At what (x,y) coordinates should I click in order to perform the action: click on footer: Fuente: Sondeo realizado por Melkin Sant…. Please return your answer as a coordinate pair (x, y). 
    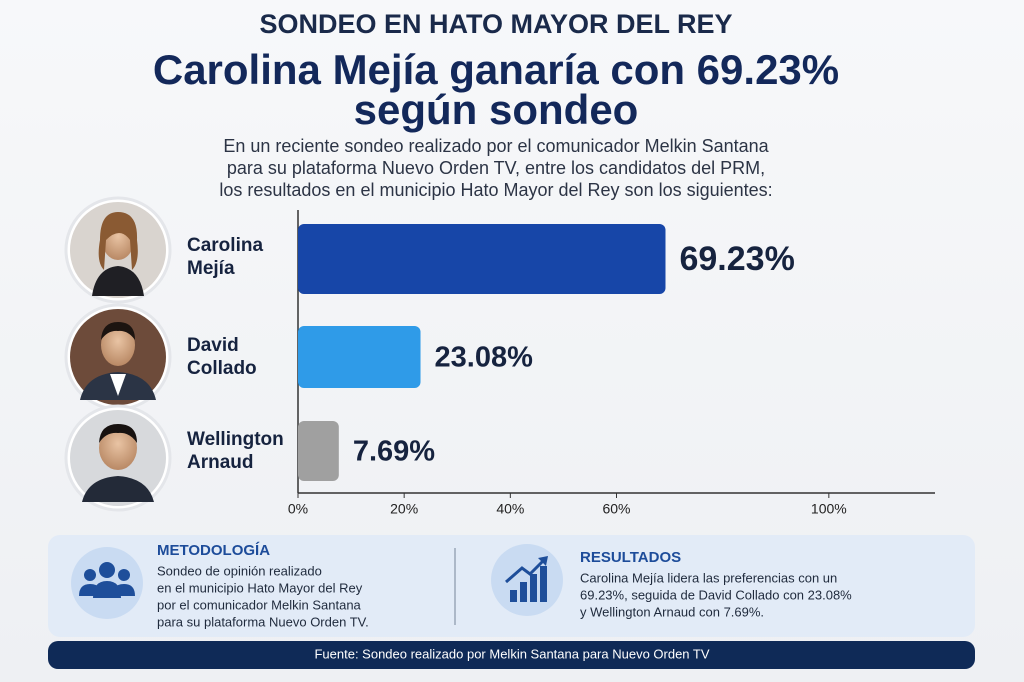
    Looking at the image, I should click on (511, 653).